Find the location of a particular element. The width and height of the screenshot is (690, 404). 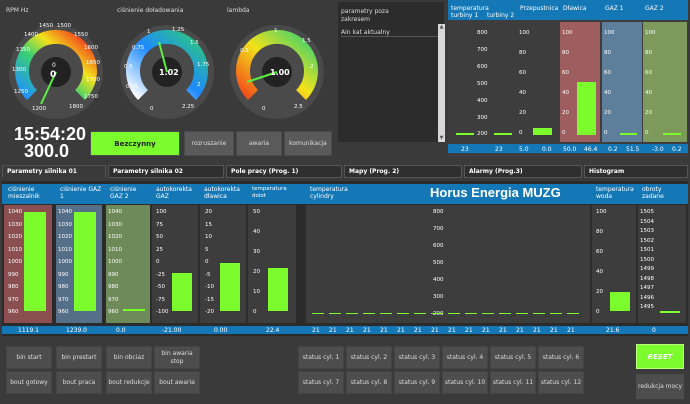

tab-alarms: Alarmy (Prog.3) is located at coordinates (523, 171).